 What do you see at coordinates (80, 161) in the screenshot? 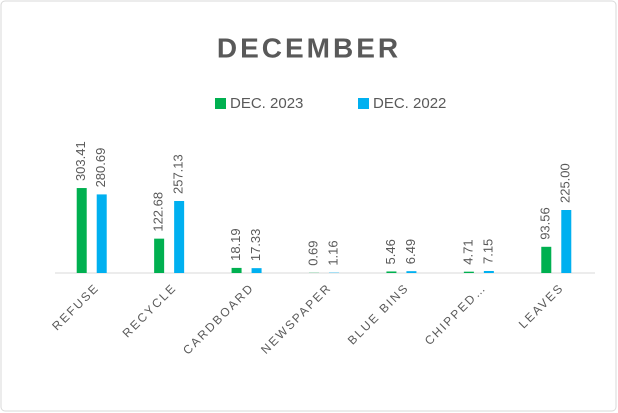
I see `value-label: 303.41` at bounding box center [80, 161].